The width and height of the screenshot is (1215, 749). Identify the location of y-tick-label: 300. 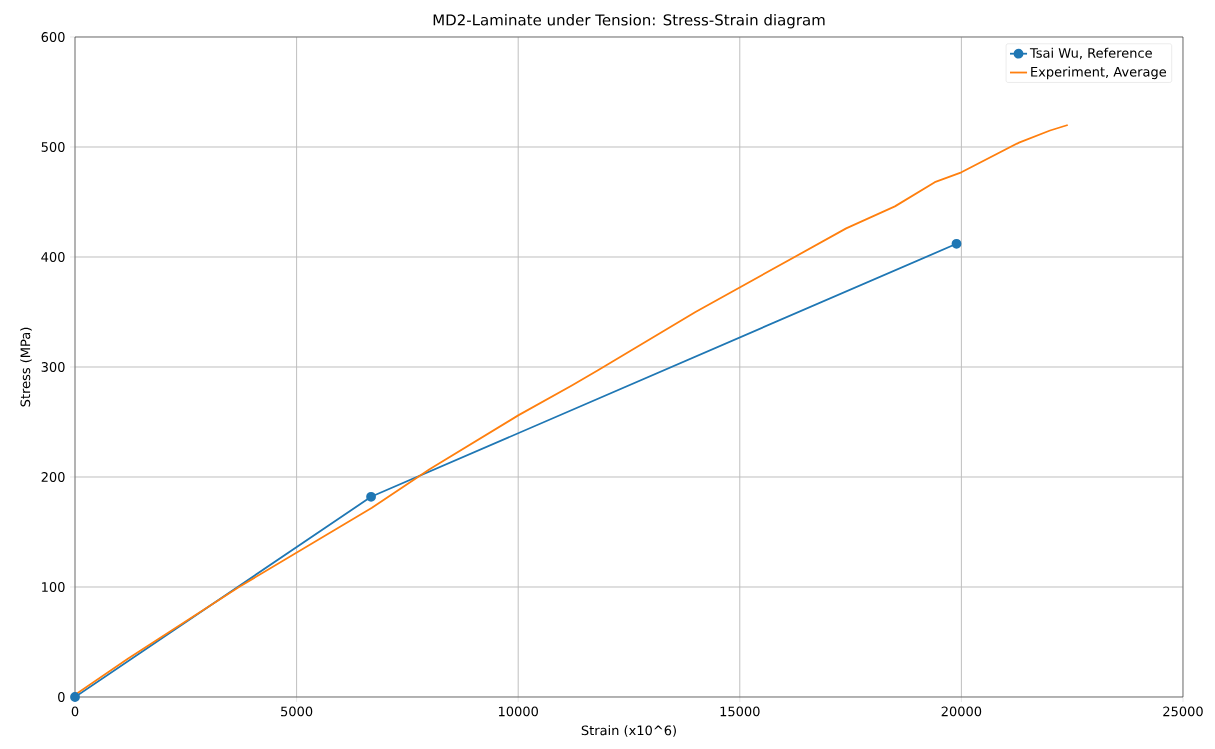
(53, 367).